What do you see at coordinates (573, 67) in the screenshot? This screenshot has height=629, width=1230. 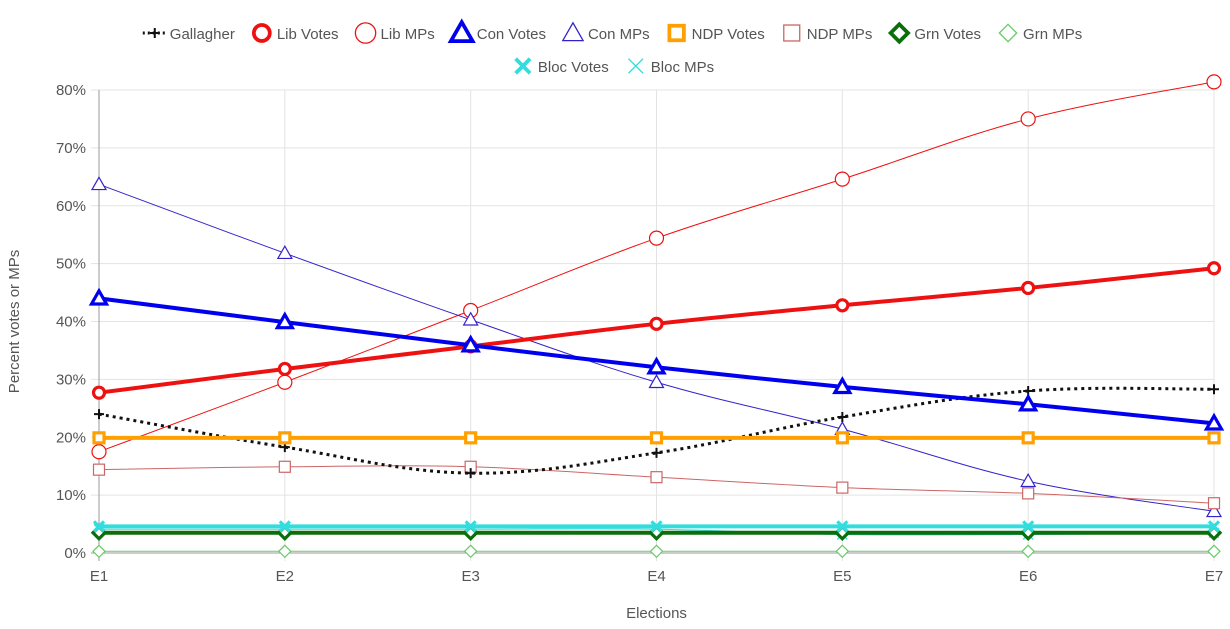 I see `legend-label: Bloc Votes` at bounding box center [573, 67].